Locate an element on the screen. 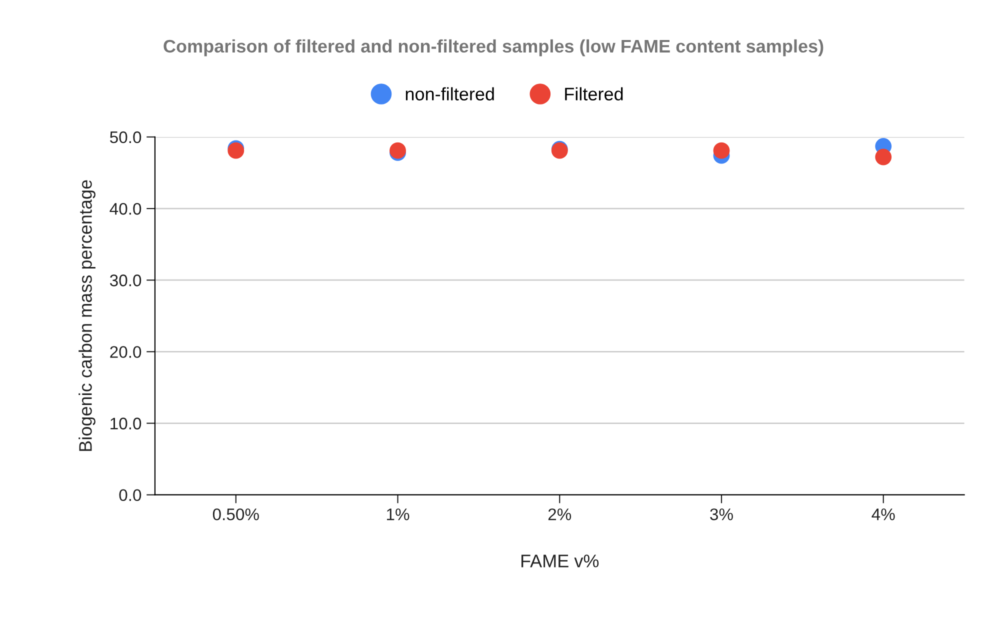 The width and height of the screenshot is (987, 617). y-tick-label: 50.0 is located at coordinates (126, 137).